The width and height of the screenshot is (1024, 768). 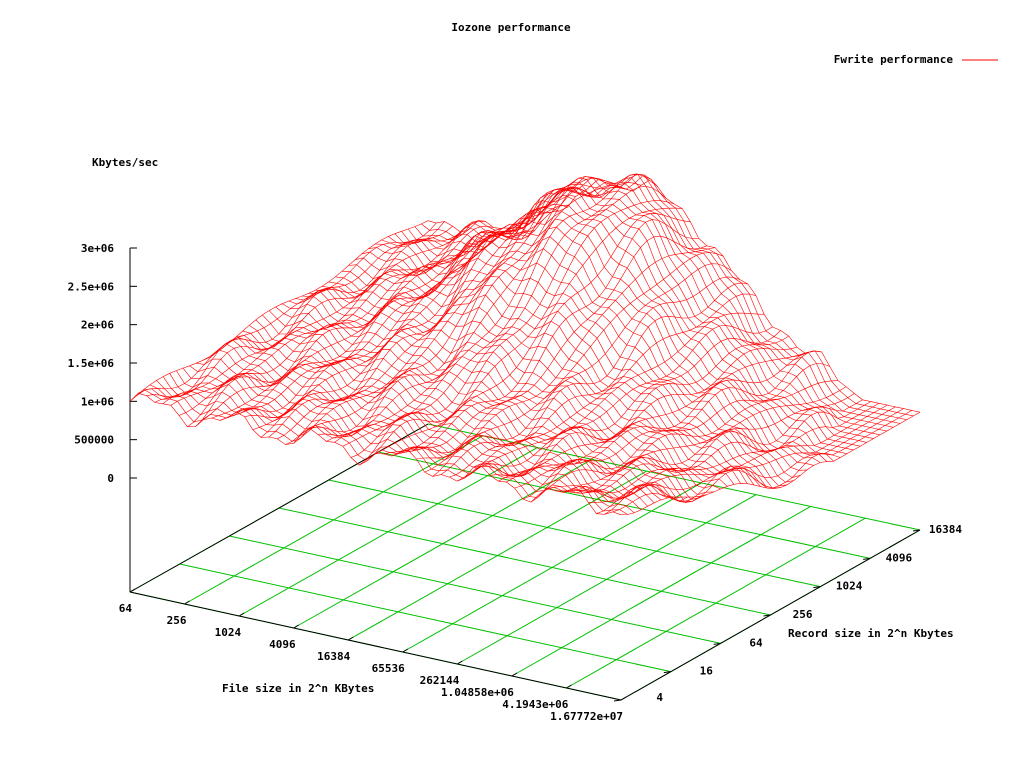 I want to click on y-tick-label: 256, so click(x=803, y=614).